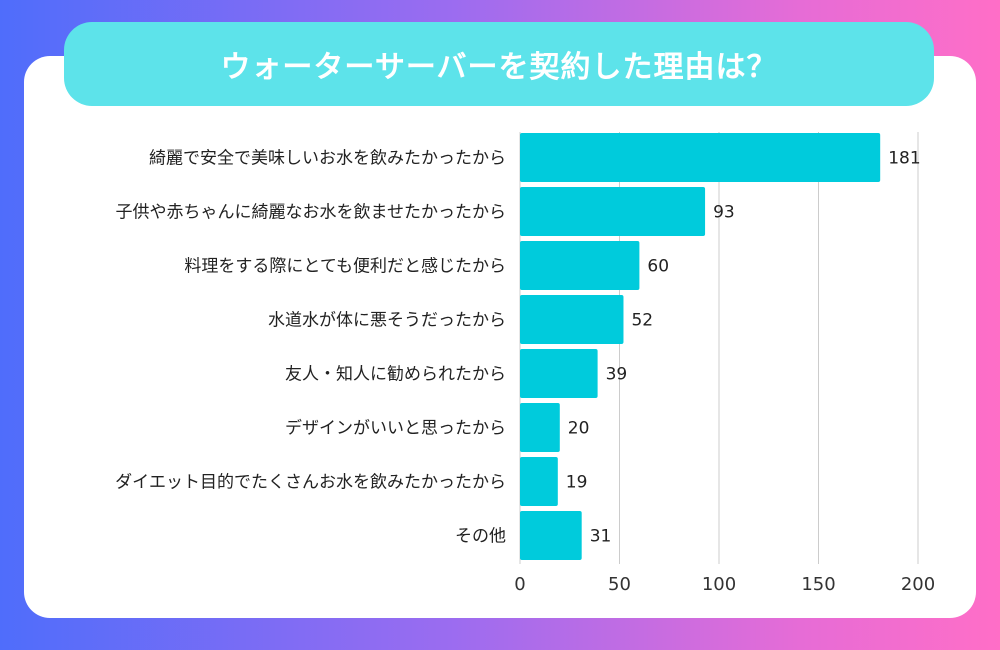 Image resolution: width=1000 pixels, height=650 pixels. What do you see at coordinates (480, 537) in the screenshot?
I see `category-label: その他` at bounding box center [480, 537].